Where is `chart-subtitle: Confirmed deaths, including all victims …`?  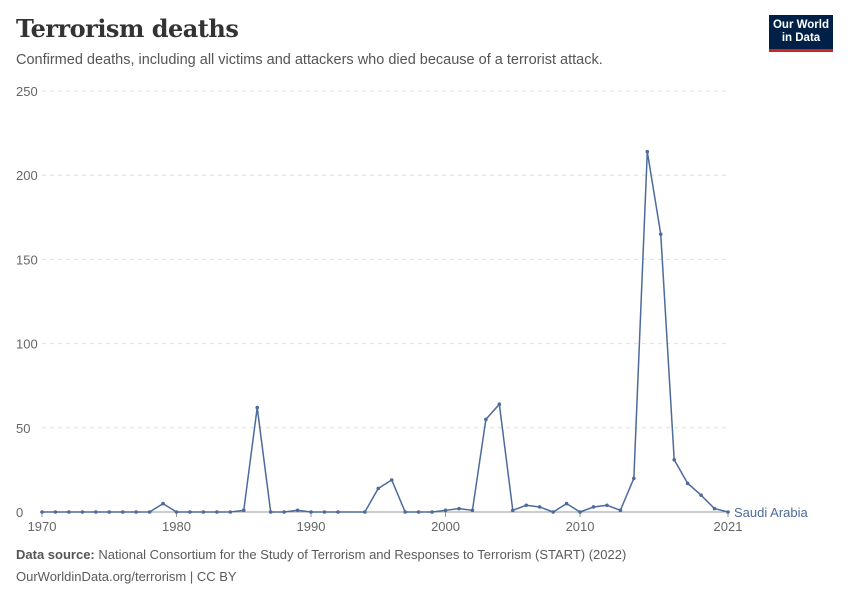 chart-subtitle: Confirmed deaths, including all victims … is located at coordinates (309, 60).